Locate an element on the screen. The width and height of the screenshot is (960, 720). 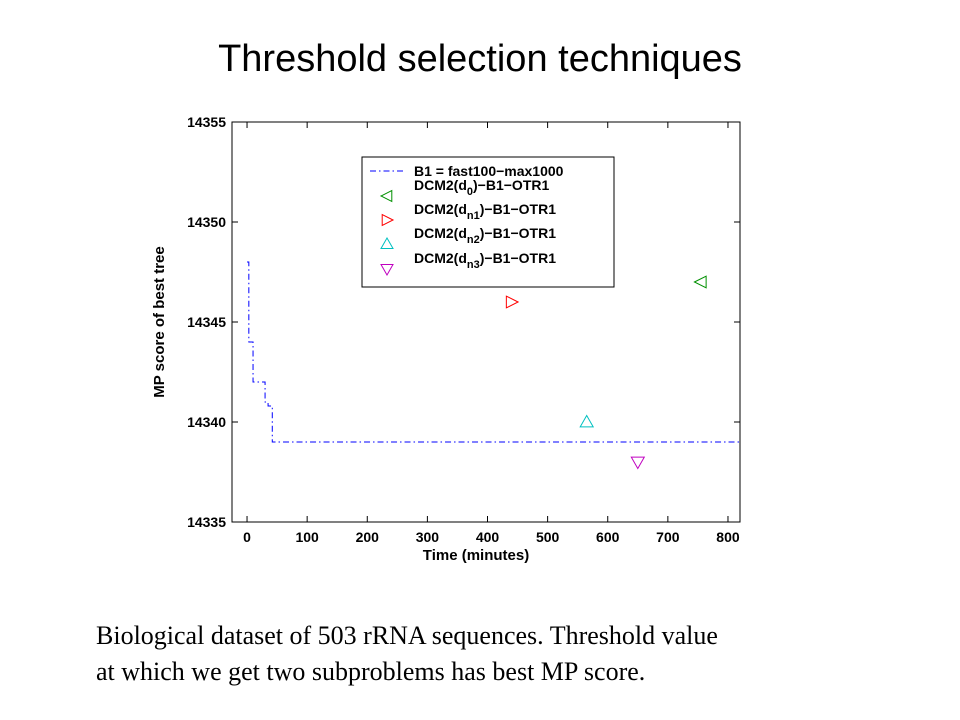
x-tick-label-800: 800 is located at coordinates (728, 537).